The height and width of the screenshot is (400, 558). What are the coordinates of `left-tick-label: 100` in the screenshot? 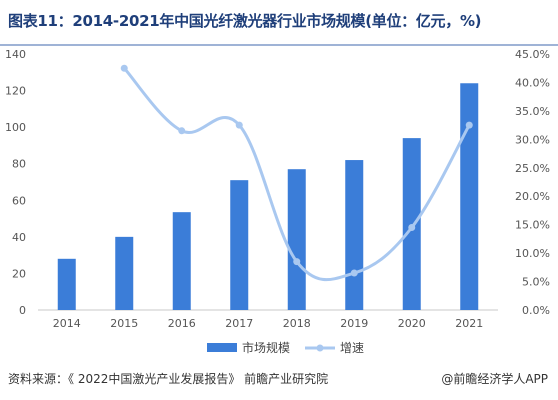 It's located at (15, 127).